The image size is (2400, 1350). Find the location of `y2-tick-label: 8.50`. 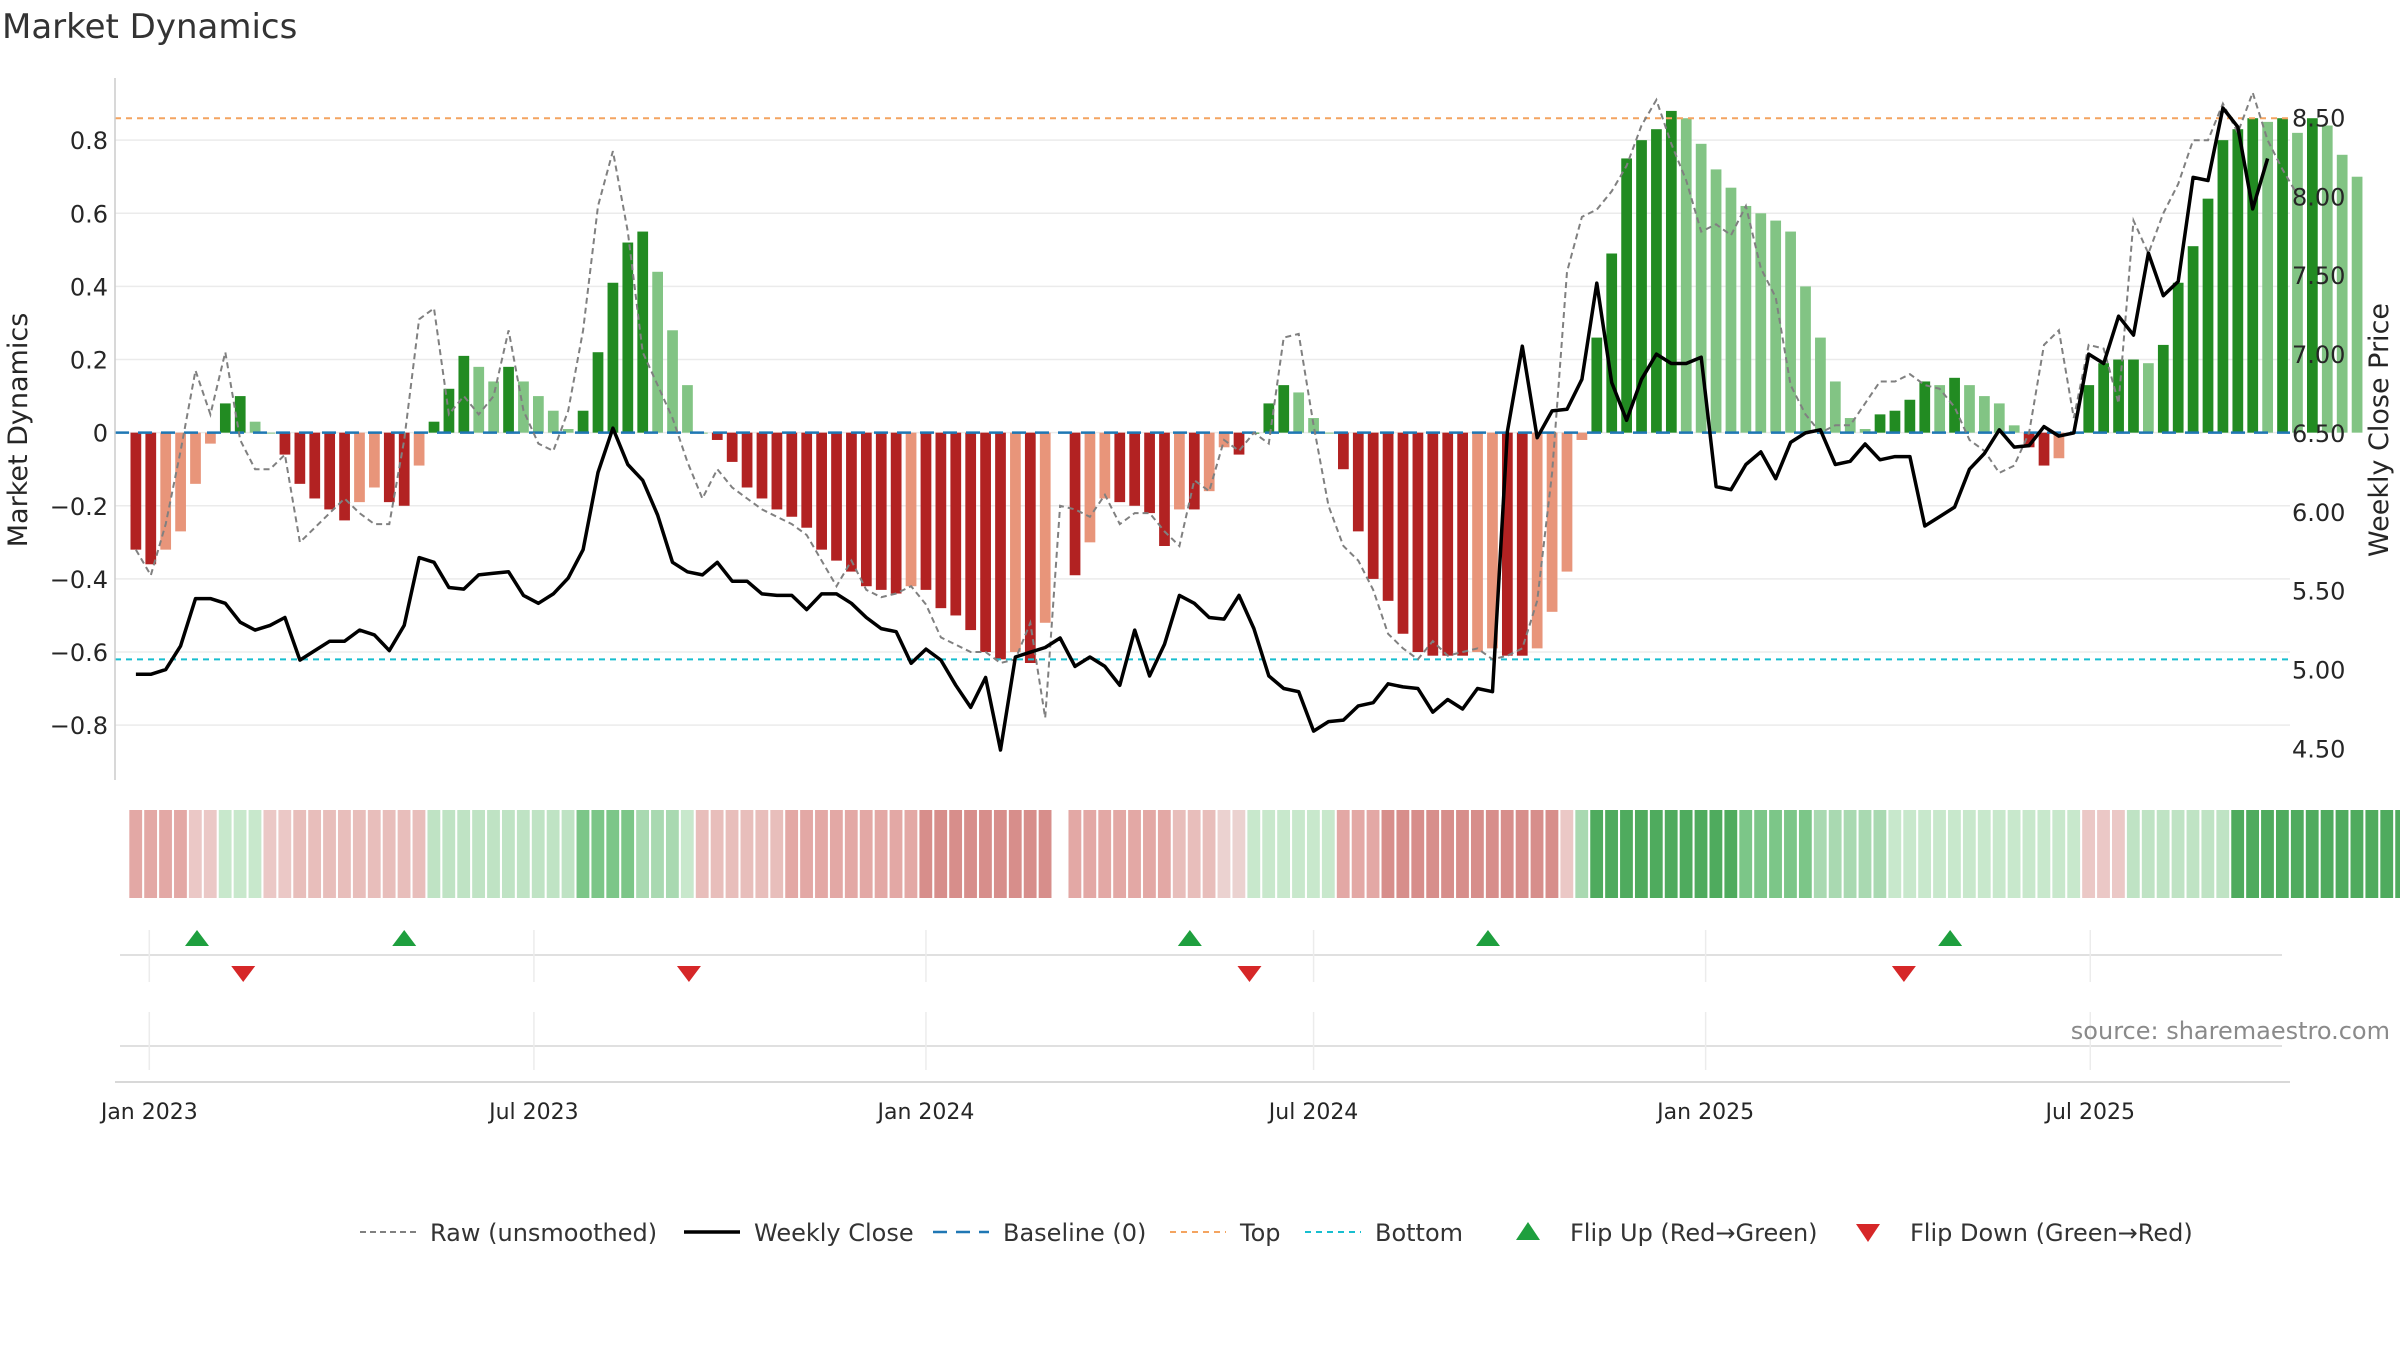

y2-tick-label: 8.50 is located at coordinates (2318, 118).